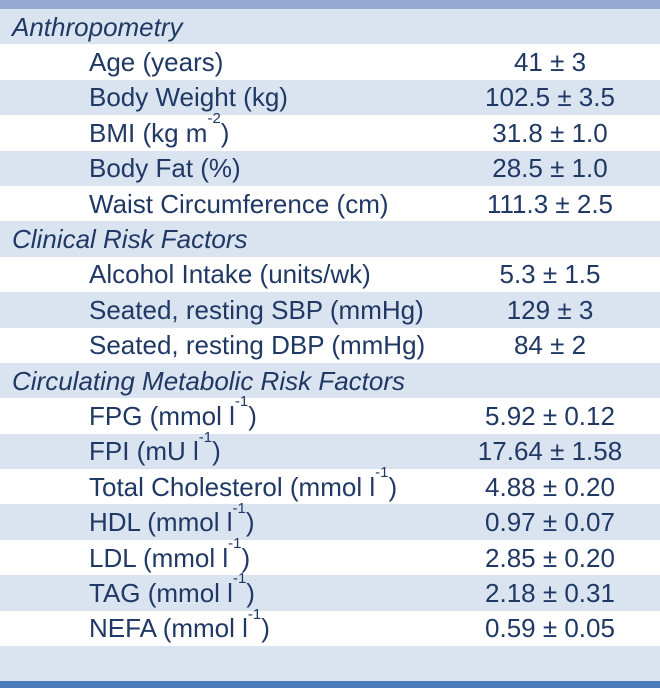  I want to click on table-row: Total Cholesterol (mmol l-1) 4.88 ± 0.20, so click(330, 484).